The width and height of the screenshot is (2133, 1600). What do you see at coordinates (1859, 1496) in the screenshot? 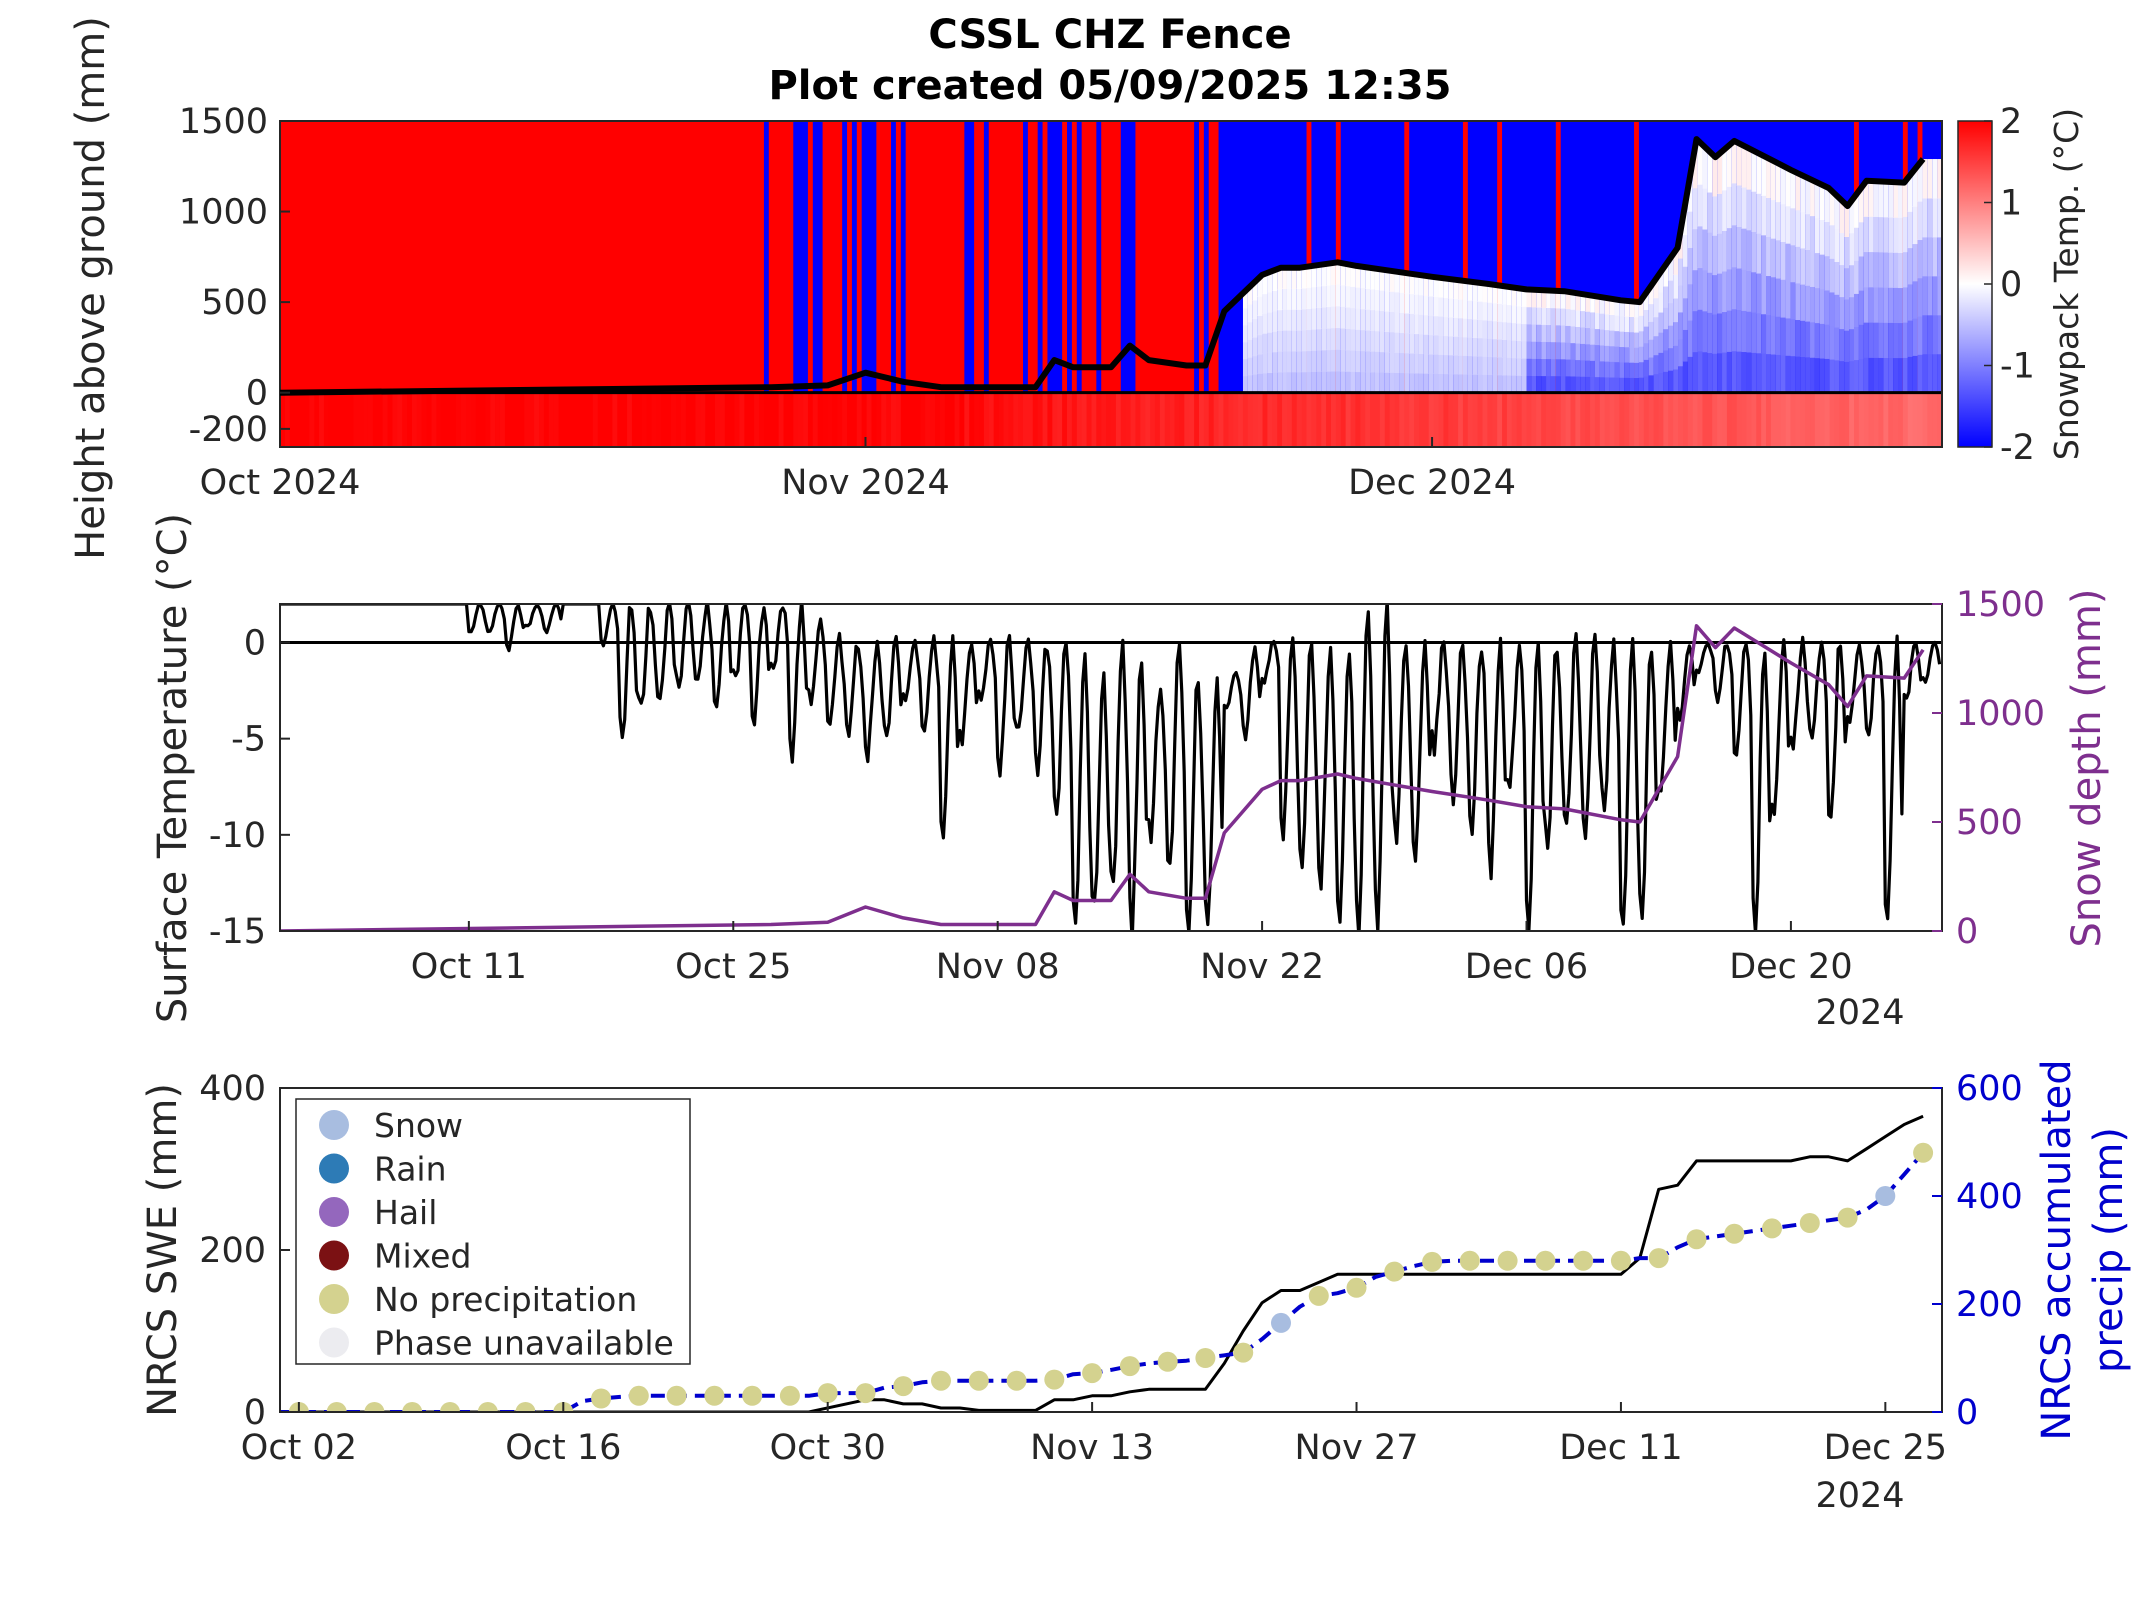
I see `panel3-year-label: 2024` at bounding box center [1859, 1496].